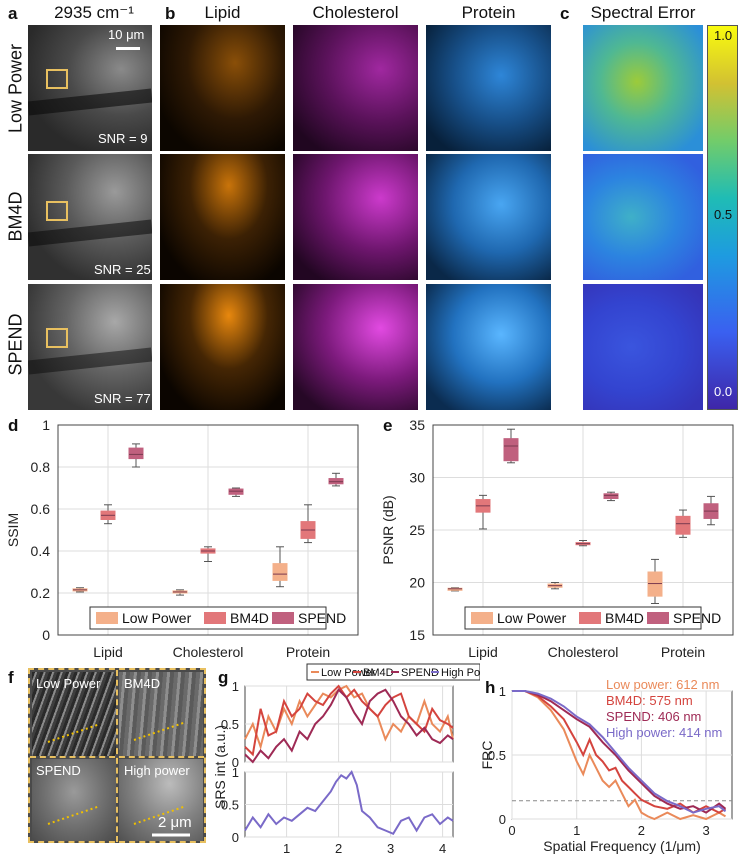 Image resolution: width=745 pixels, height=856 pixels. What do you see at coordinates (621, 846) in the screenshot?
I see `x-axis-label: Spatial Frequency (1/μm)` at bounding box center [621, 846].